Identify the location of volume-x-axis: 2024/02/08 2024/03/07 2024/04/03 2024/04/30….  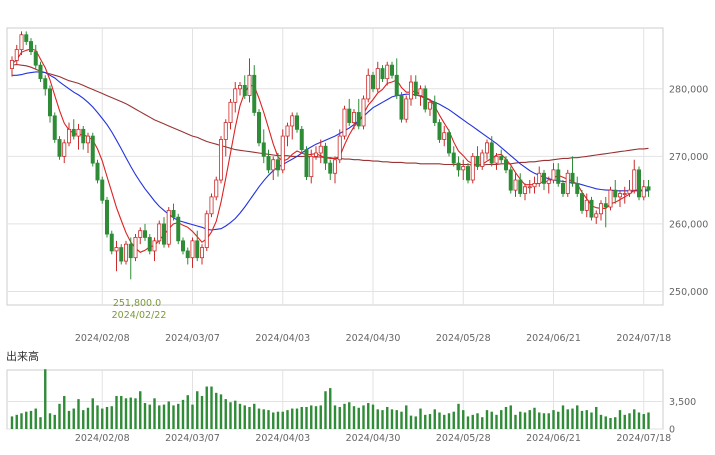
(373, 438).